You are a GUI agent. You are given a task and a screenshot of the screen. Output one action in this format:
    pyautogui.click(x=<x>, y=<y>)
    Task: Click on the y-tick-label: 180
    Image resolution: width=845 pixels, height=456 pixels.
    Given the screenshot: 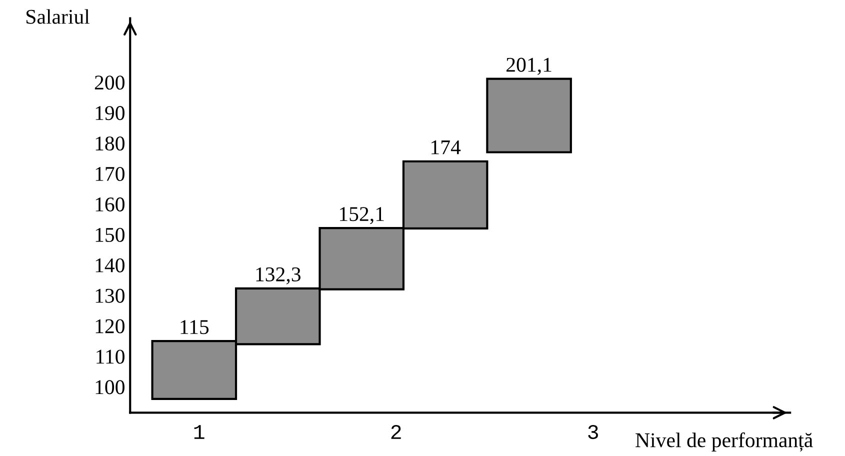 What is the action you would take?
    pyautogui.click(x=110, y=143)
    